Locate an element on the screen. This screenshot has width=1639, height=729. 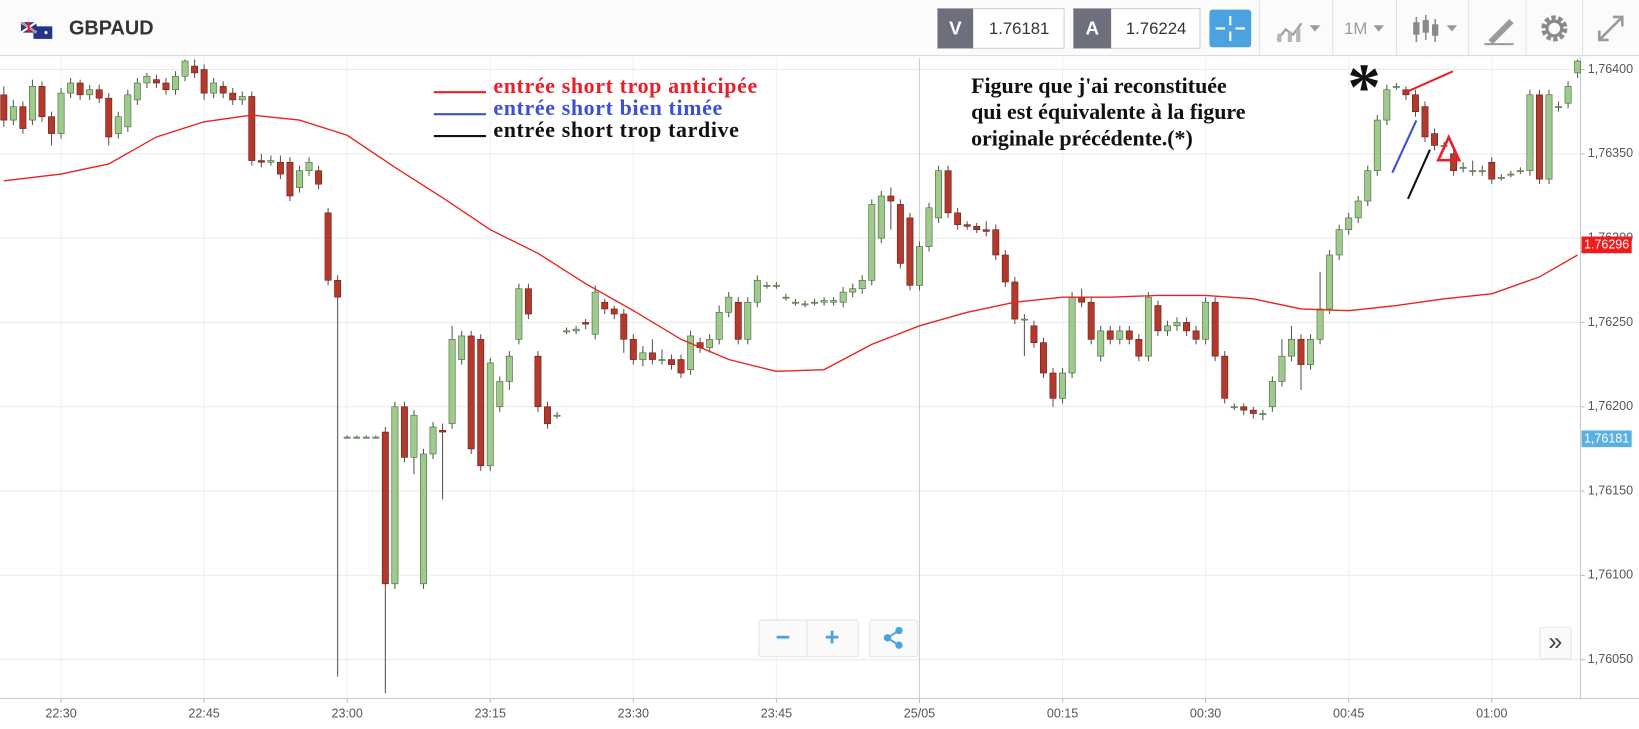
buy-box: A 1.76224 is located at coordinates (1136, 28).